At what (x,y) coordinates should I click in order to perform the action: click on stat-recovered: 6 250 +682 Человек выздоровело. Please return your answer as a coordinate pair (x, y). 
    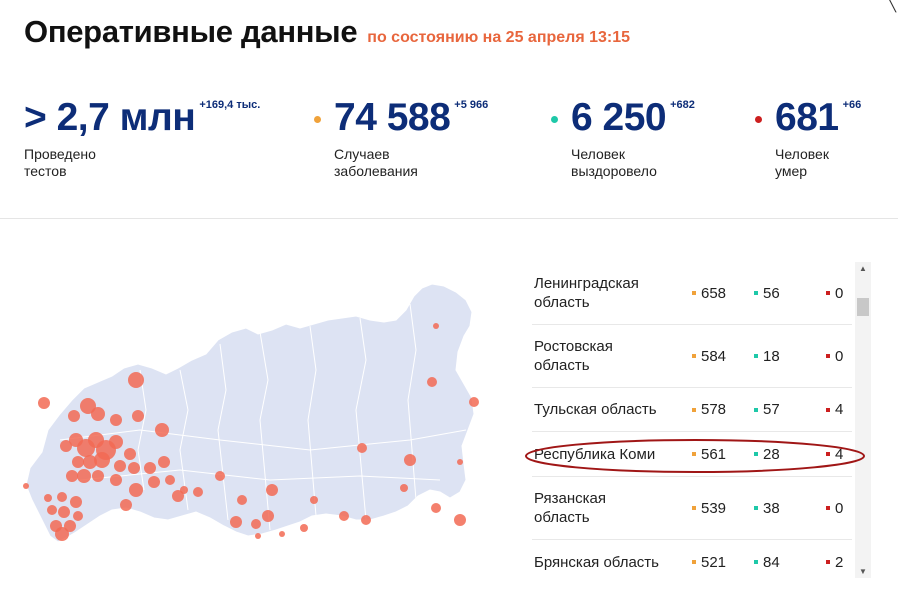
    Looking at the image, I should click on (623, 138).